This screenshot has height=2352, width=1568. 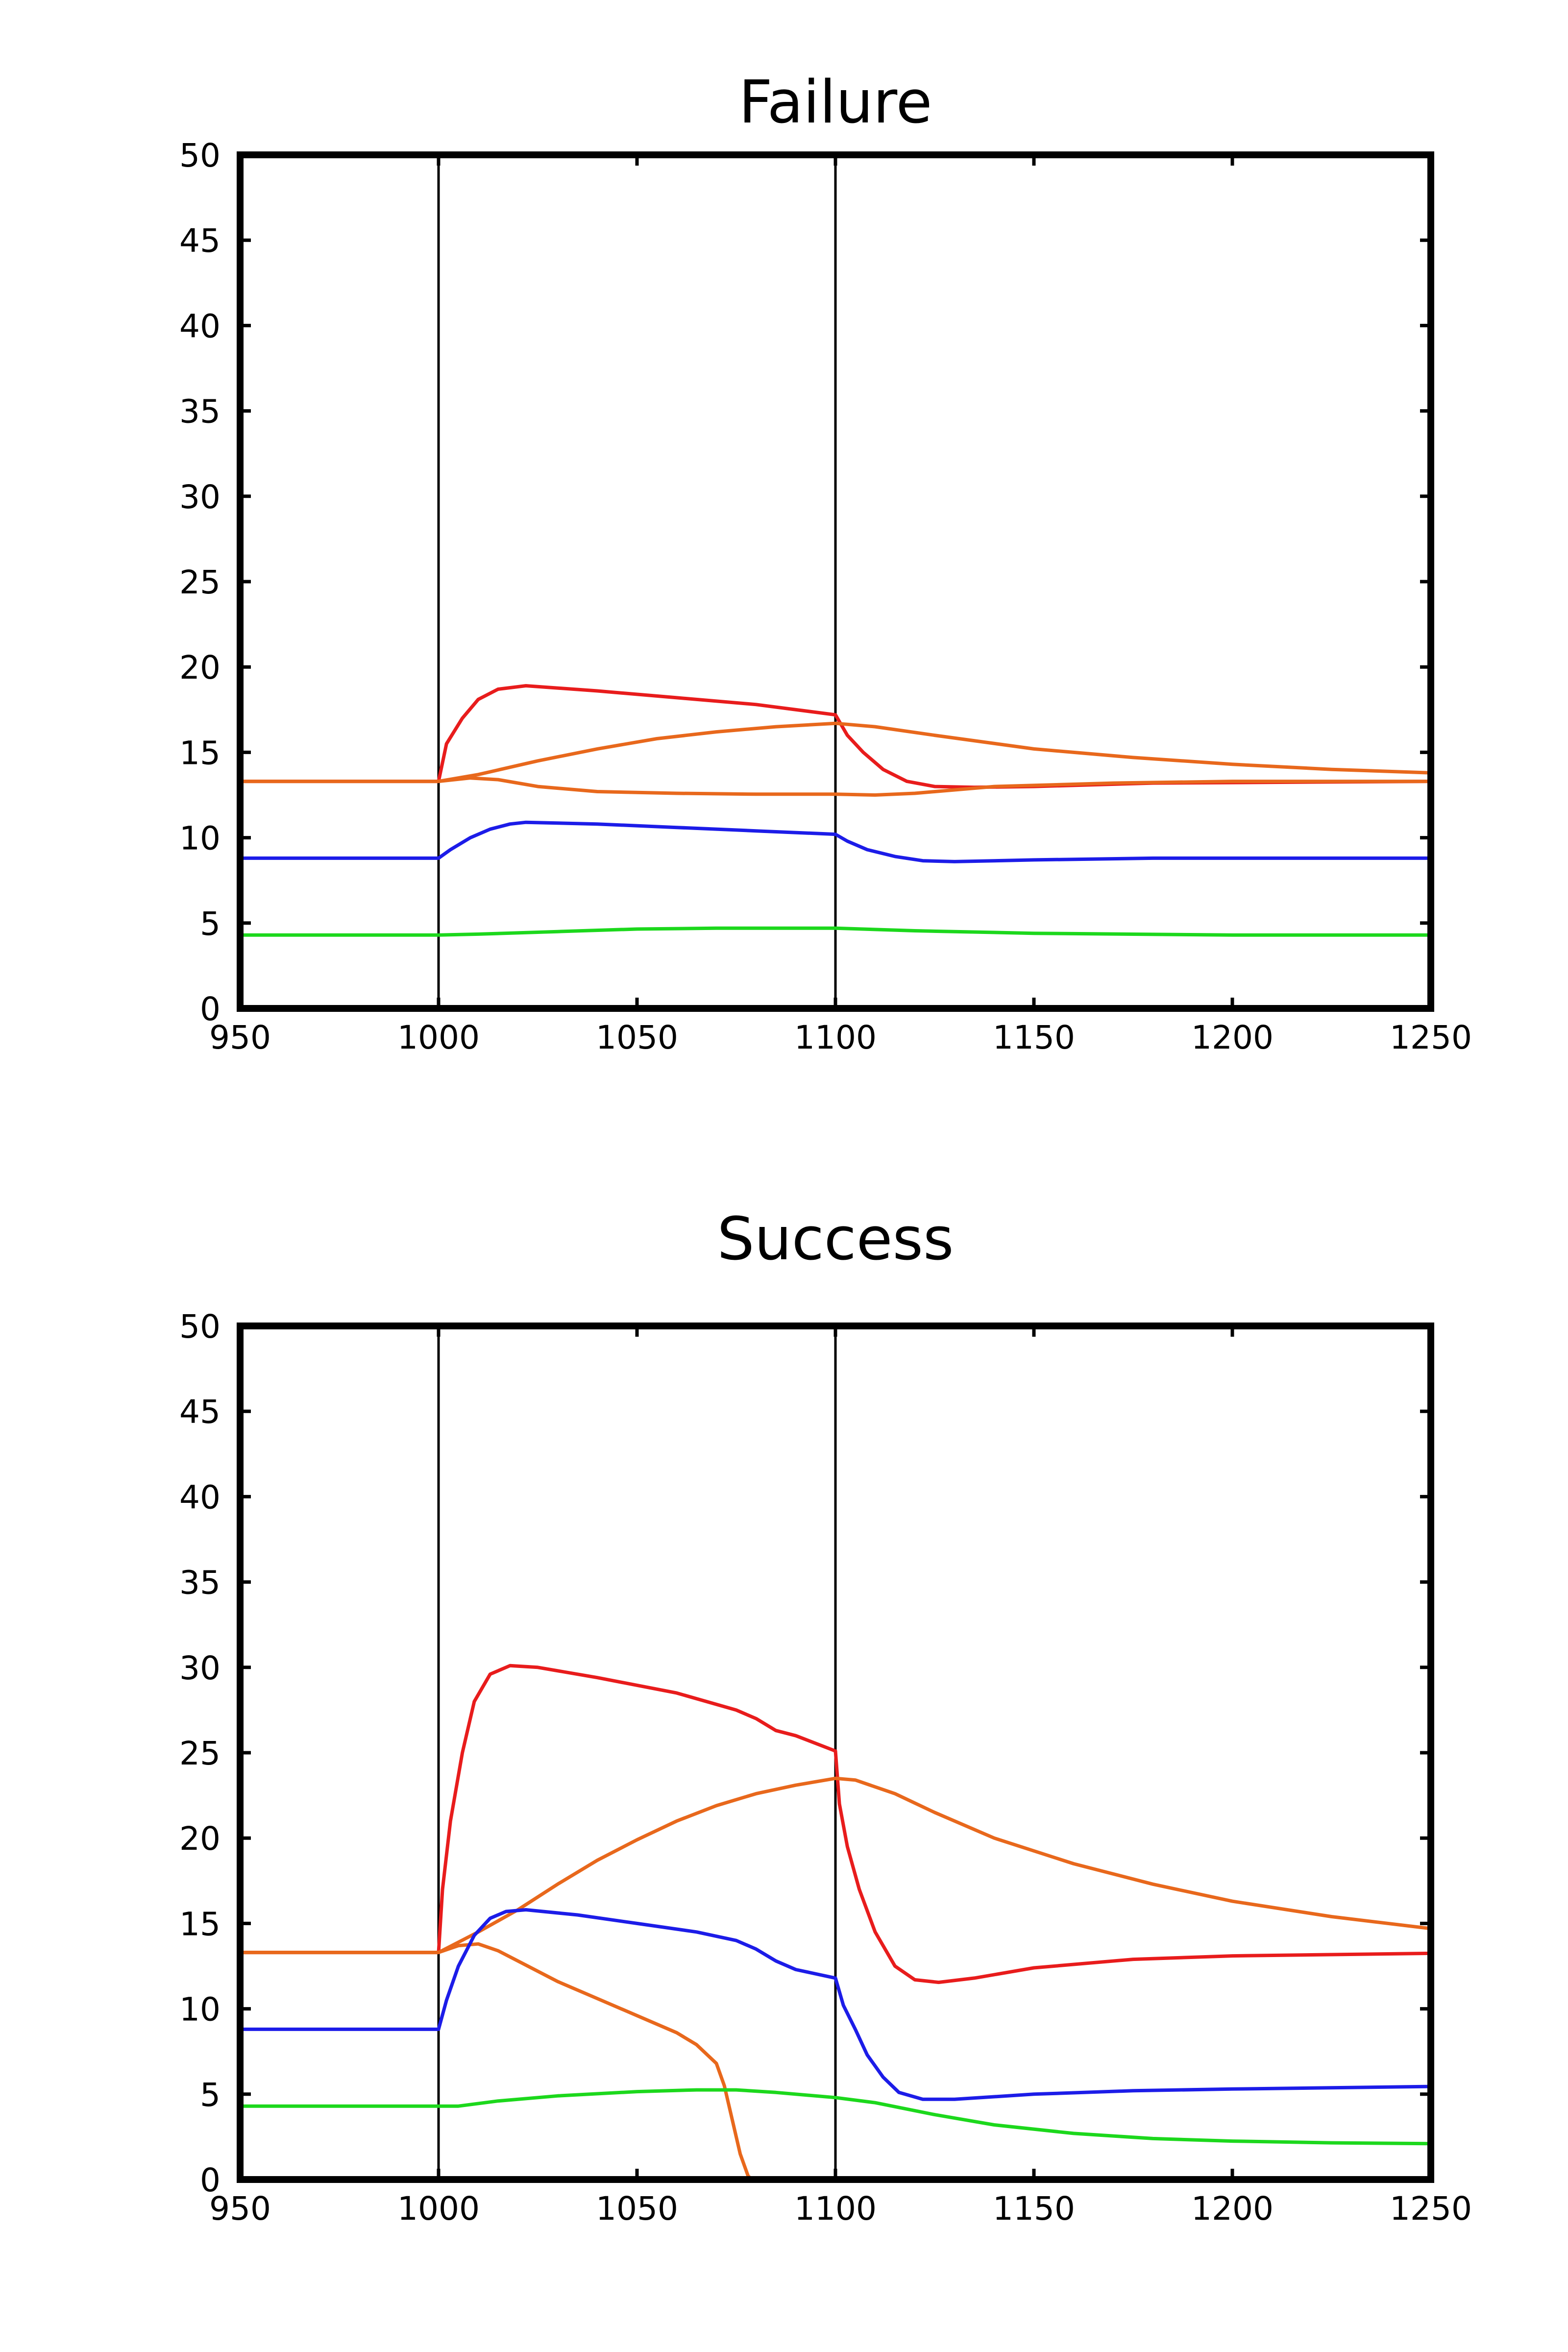 What do you see at coordinates (835, 1239) in the screenshot?
I see `chart-title: Success` at bounding box center [835, 1239].